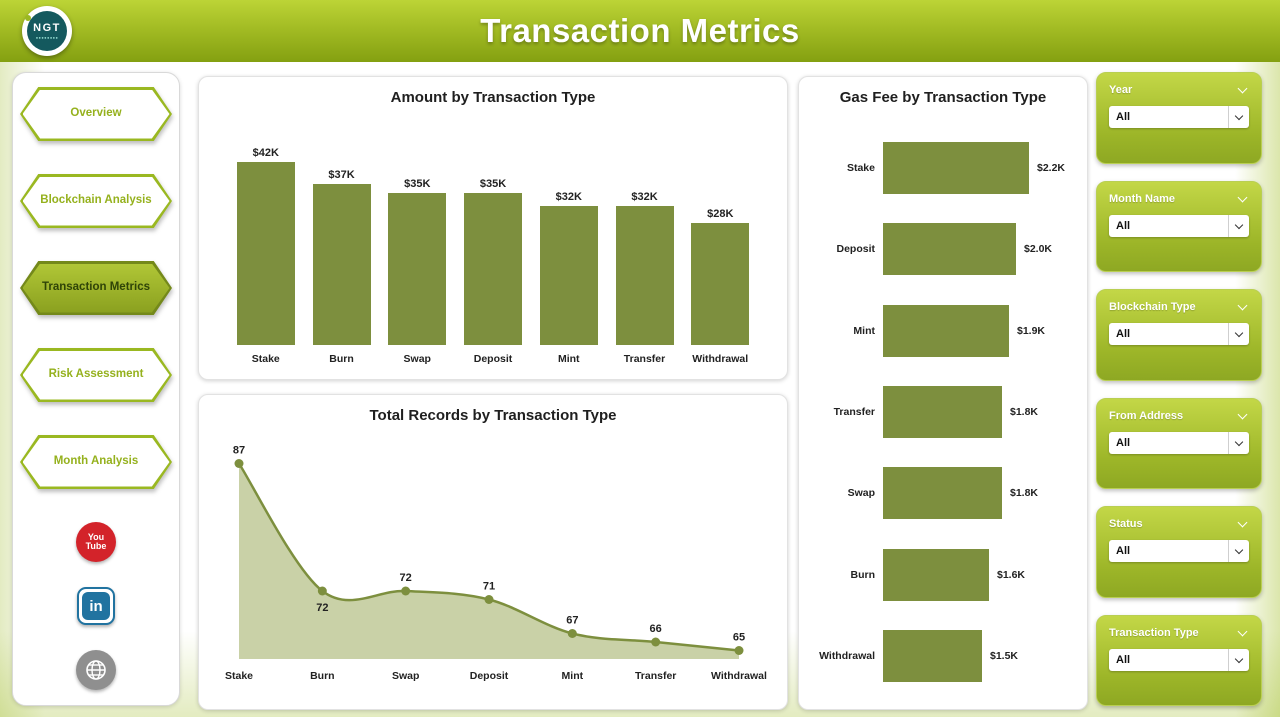 Image resolution: width=1280 pixels, height=717 pixels. I want to click on bar-column: $32K Transfer, so click(645, 279).